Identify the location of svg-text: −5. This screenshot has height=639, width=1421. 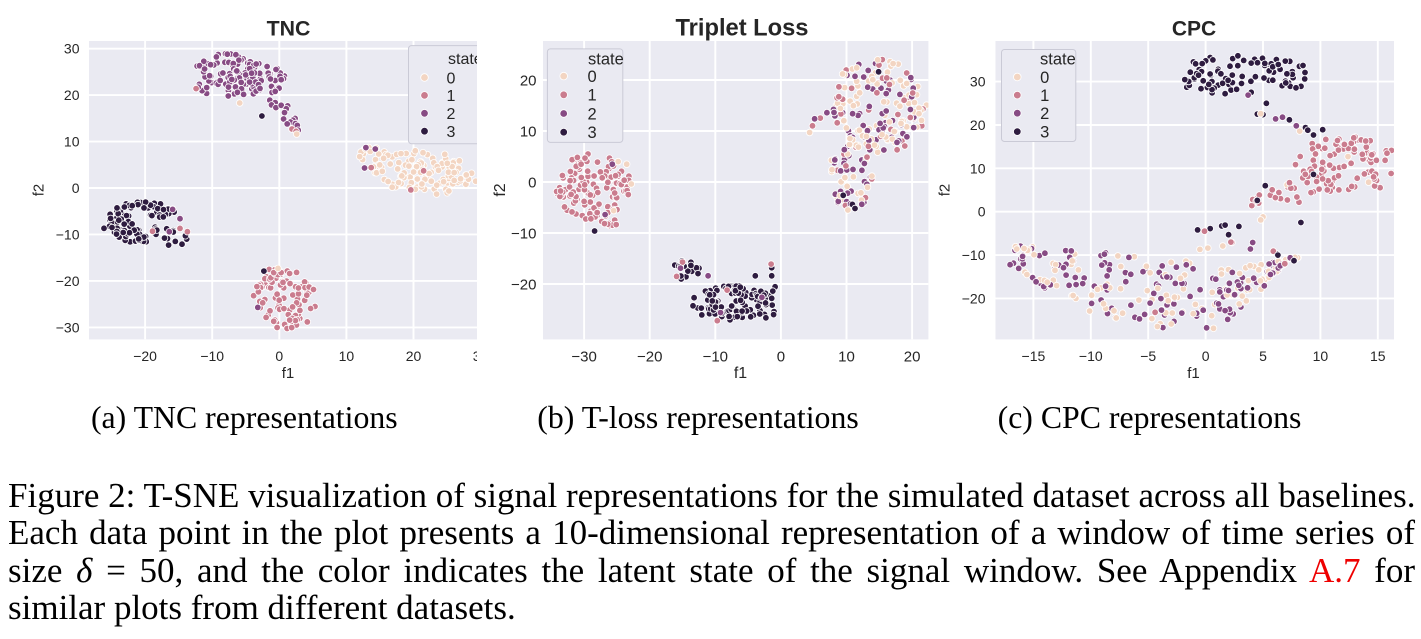
(1148, 356).